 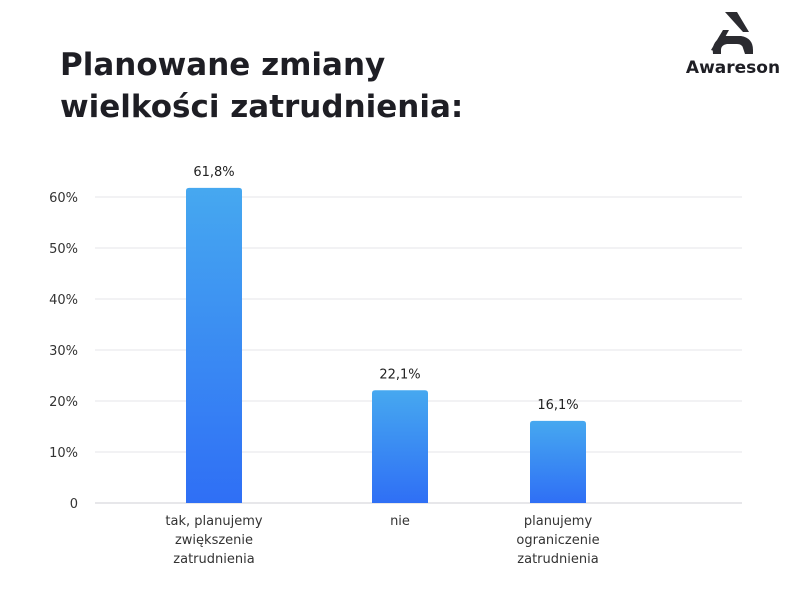 I want to click on y-tick-label: 20%, so click(x=63, y=402).